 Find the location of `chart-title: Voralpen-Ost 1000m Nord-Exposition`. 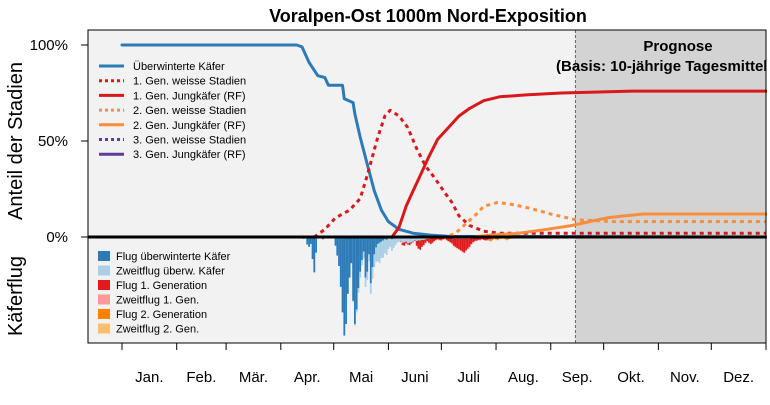

chart-title: Voralpen-Ost 1000m Nord-Exposition is located at coordinates (428, 16).